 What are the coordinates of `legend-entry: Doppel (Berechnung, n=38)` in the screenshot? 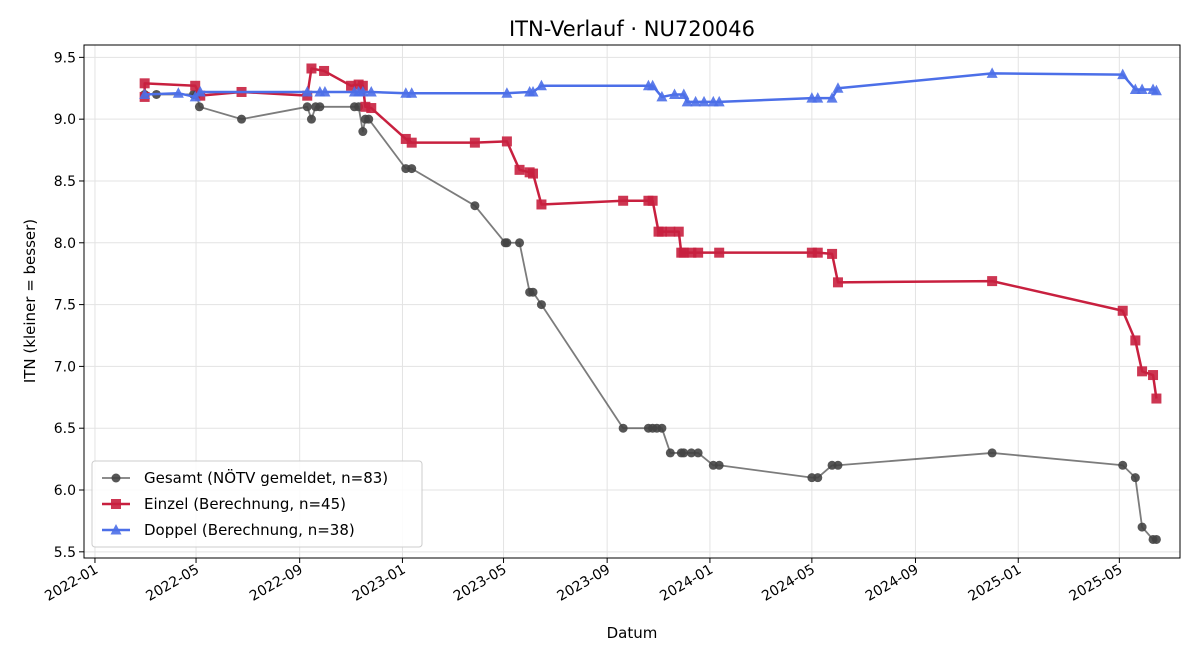 It's located at (228, 530).